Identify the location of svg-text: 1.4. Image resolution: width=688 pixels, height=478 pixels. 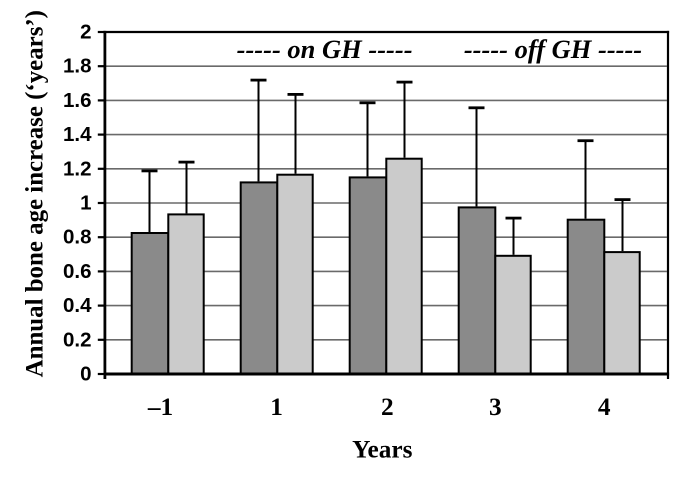
(77, 134).